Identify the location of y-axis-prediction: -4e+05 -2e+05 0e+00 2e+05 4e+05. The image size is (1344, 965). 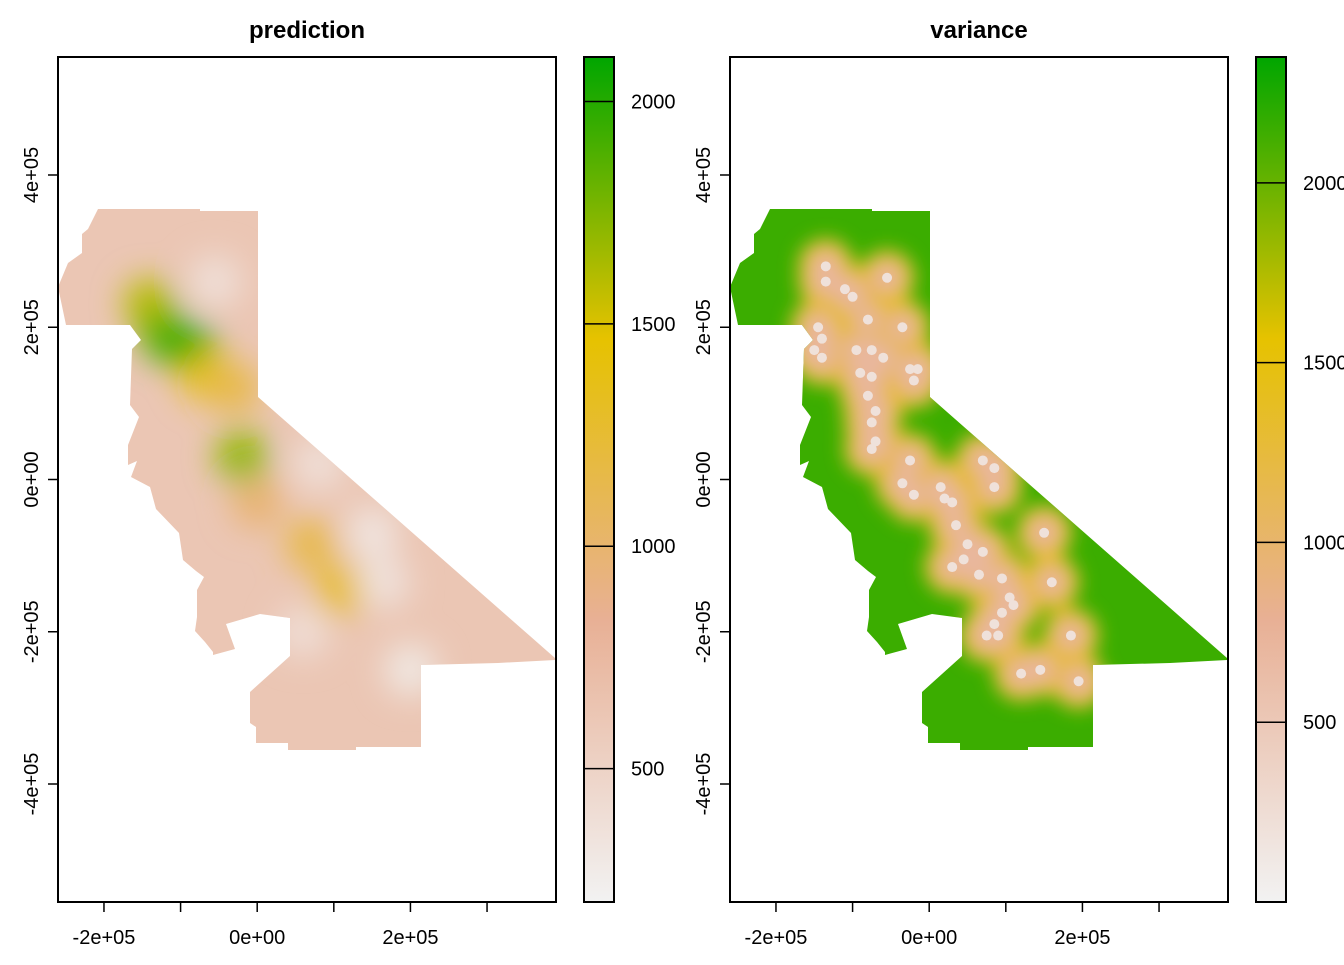
(39, 481).